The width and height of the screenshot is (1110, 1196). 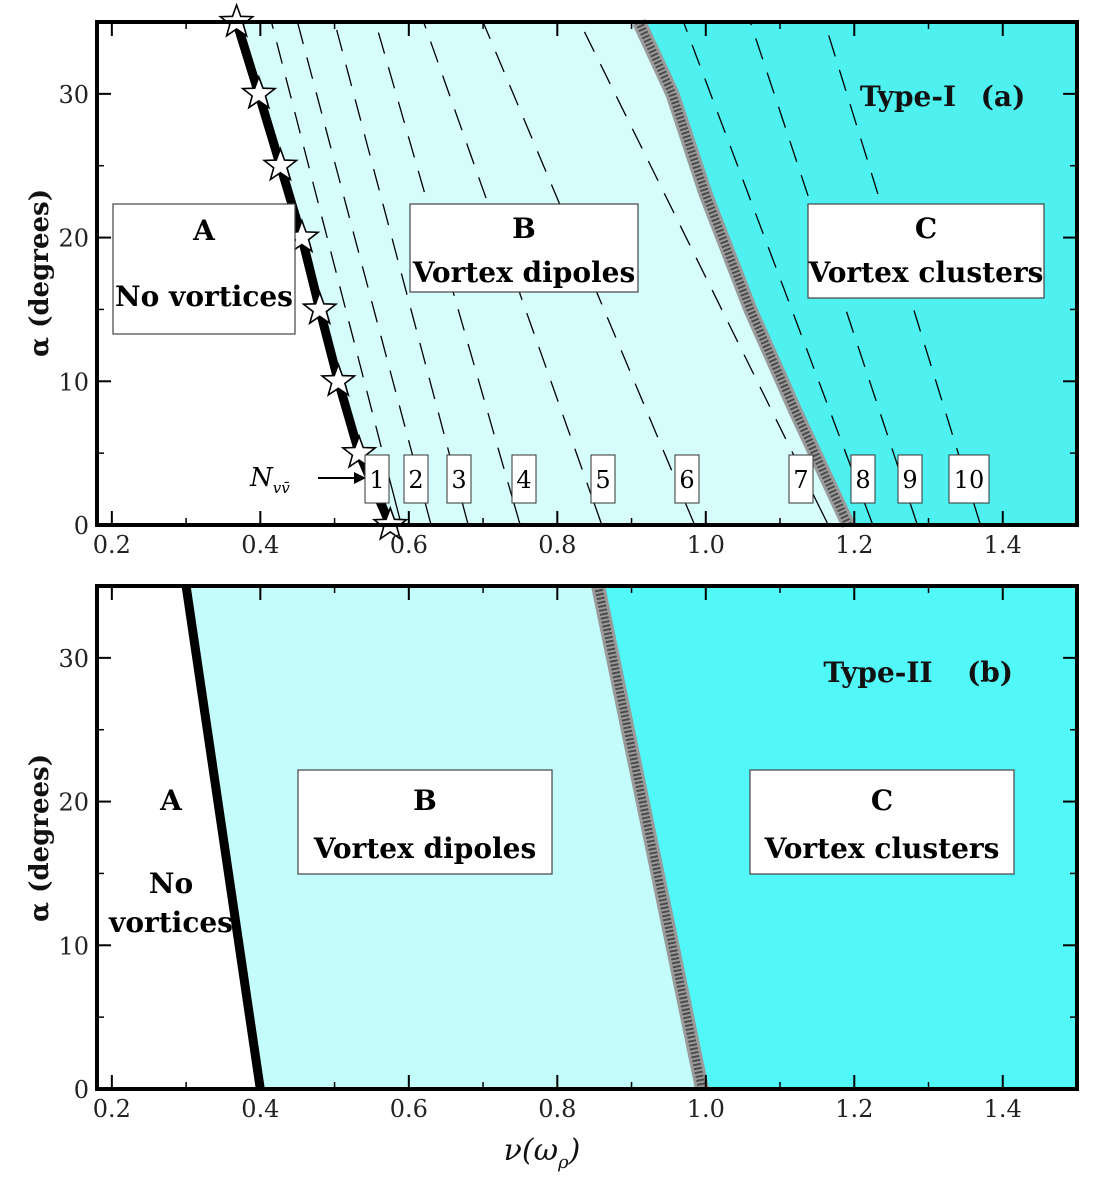 I want to click on panel-a-region-b-box: B Vortex dipoles, so click(x=524, y=248).